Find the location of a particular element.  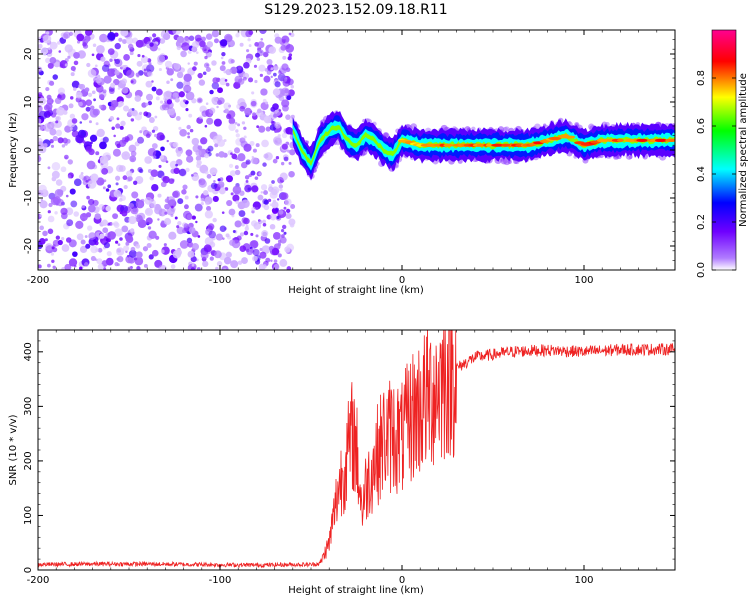

colorbar-tick-label: 0.4 is located at coordinates (701, 174).